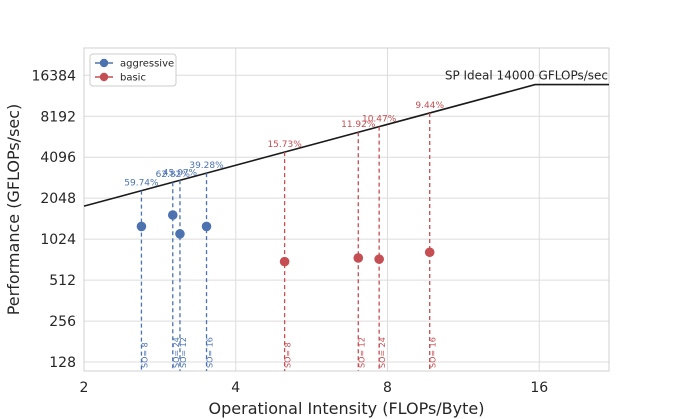  I want to click on roofline-label: SP Ideal 14000 GFLOPs/sec, so click(526, 76).